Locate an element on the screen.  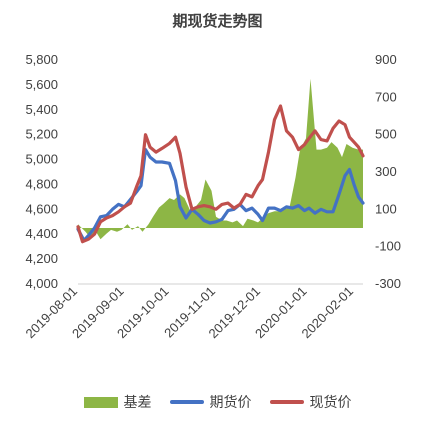
chart-title: 期现货走势图 is located at coordinates (217, 21).